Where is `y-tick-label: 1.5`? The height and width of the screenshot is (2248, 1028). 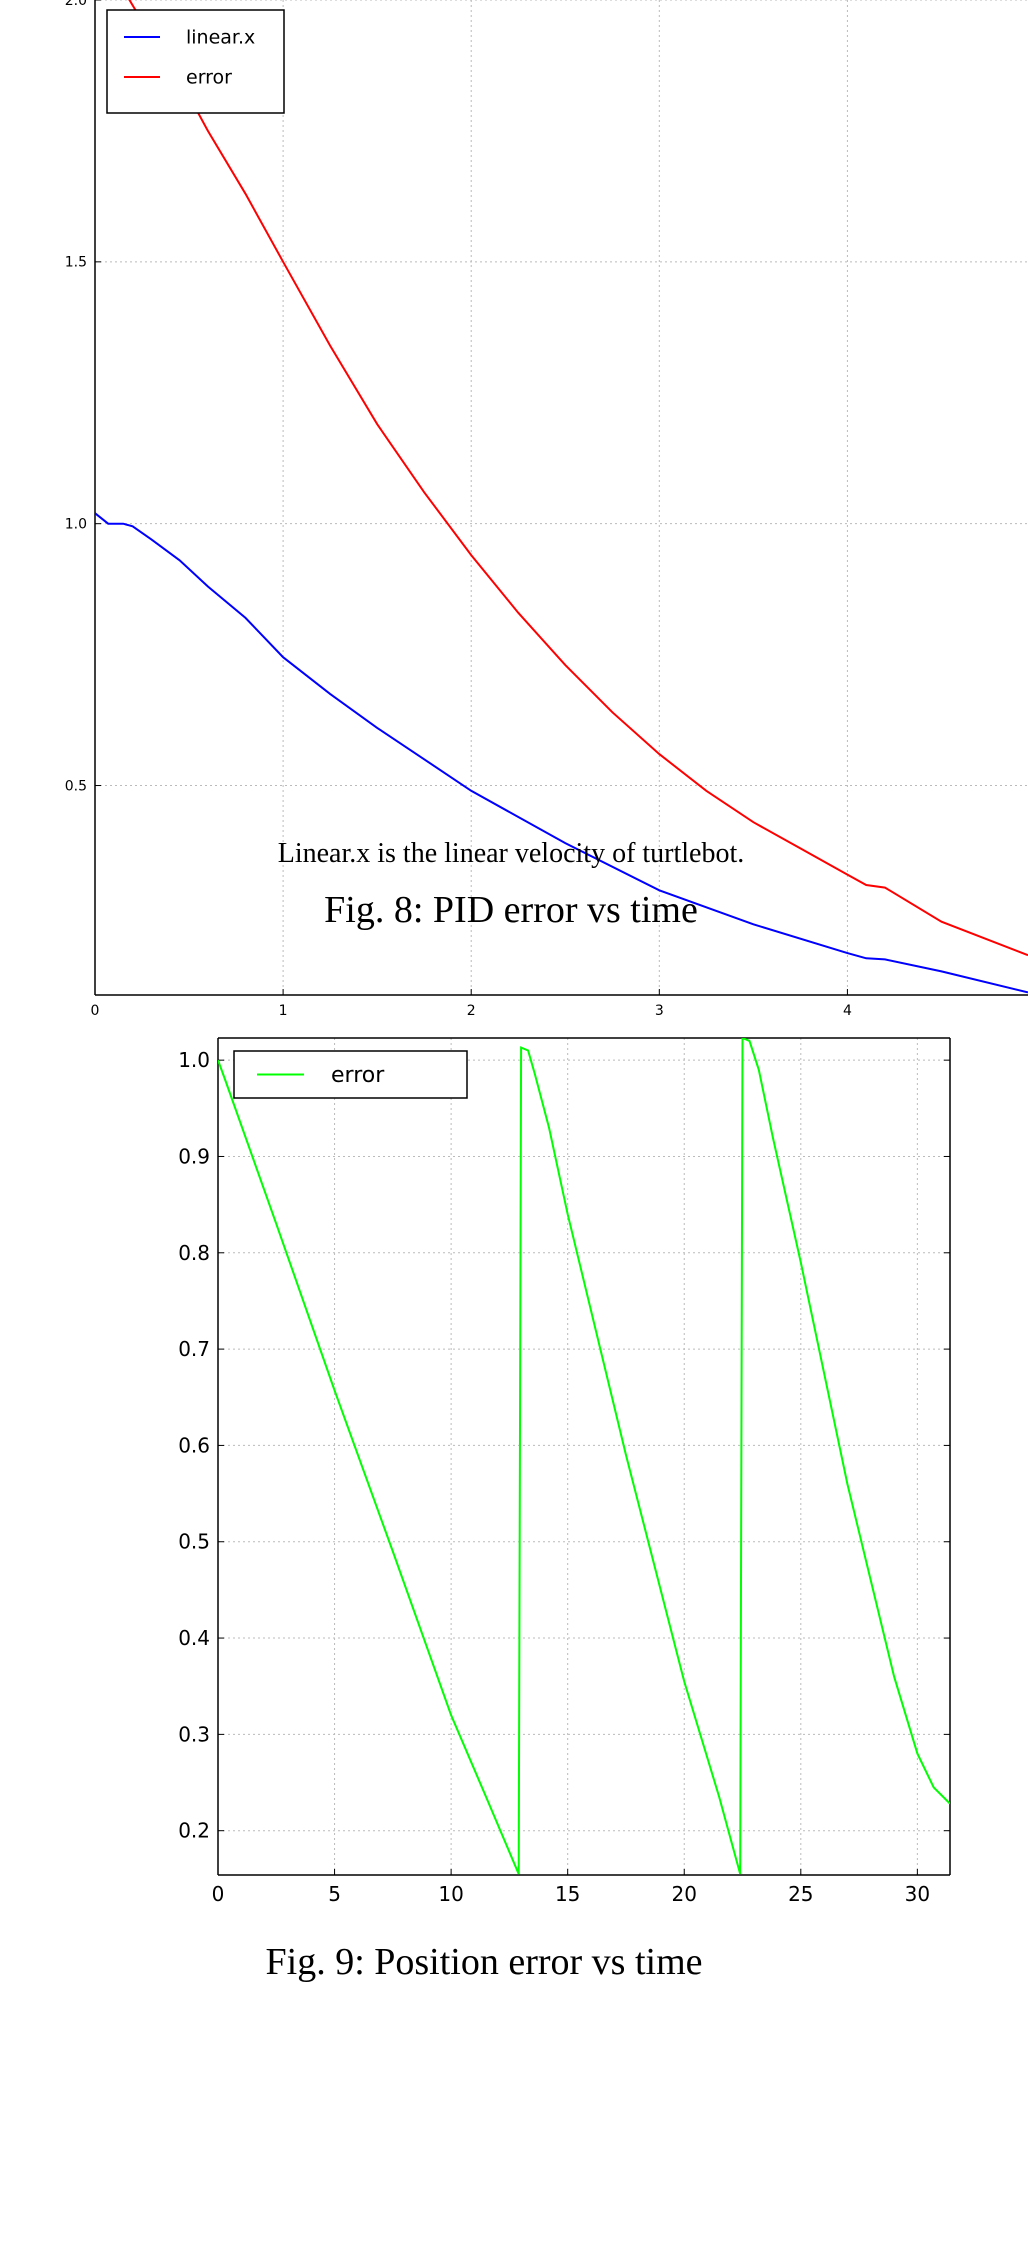
y-tick-label: 1.5 is located at coordinates (76, 263).